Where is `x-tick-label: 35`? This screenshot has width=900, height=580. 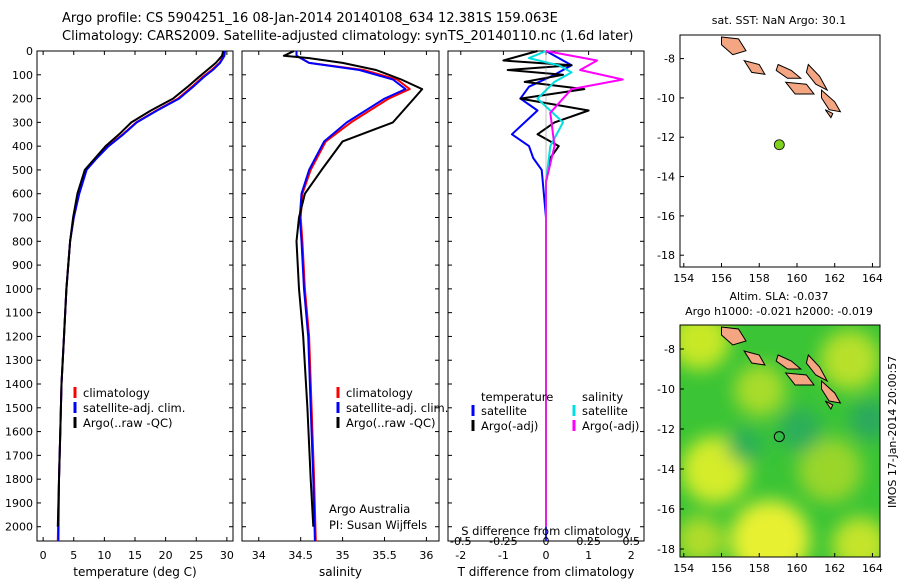 x-tick-label: 35 is located at coordinates (343, 555).